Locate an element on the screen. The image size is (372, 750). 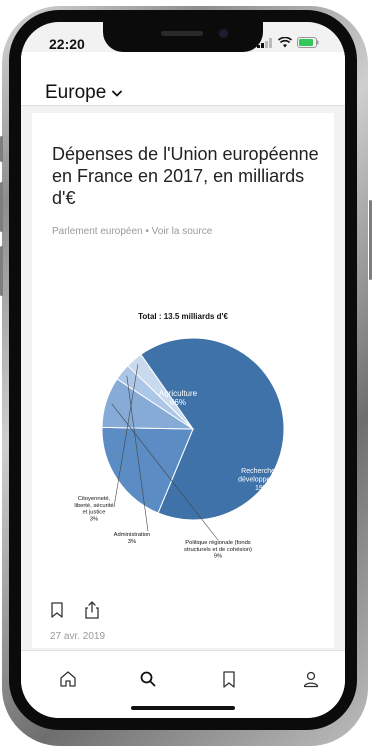
tab-bookmarks is located at coordinates (229, 679).